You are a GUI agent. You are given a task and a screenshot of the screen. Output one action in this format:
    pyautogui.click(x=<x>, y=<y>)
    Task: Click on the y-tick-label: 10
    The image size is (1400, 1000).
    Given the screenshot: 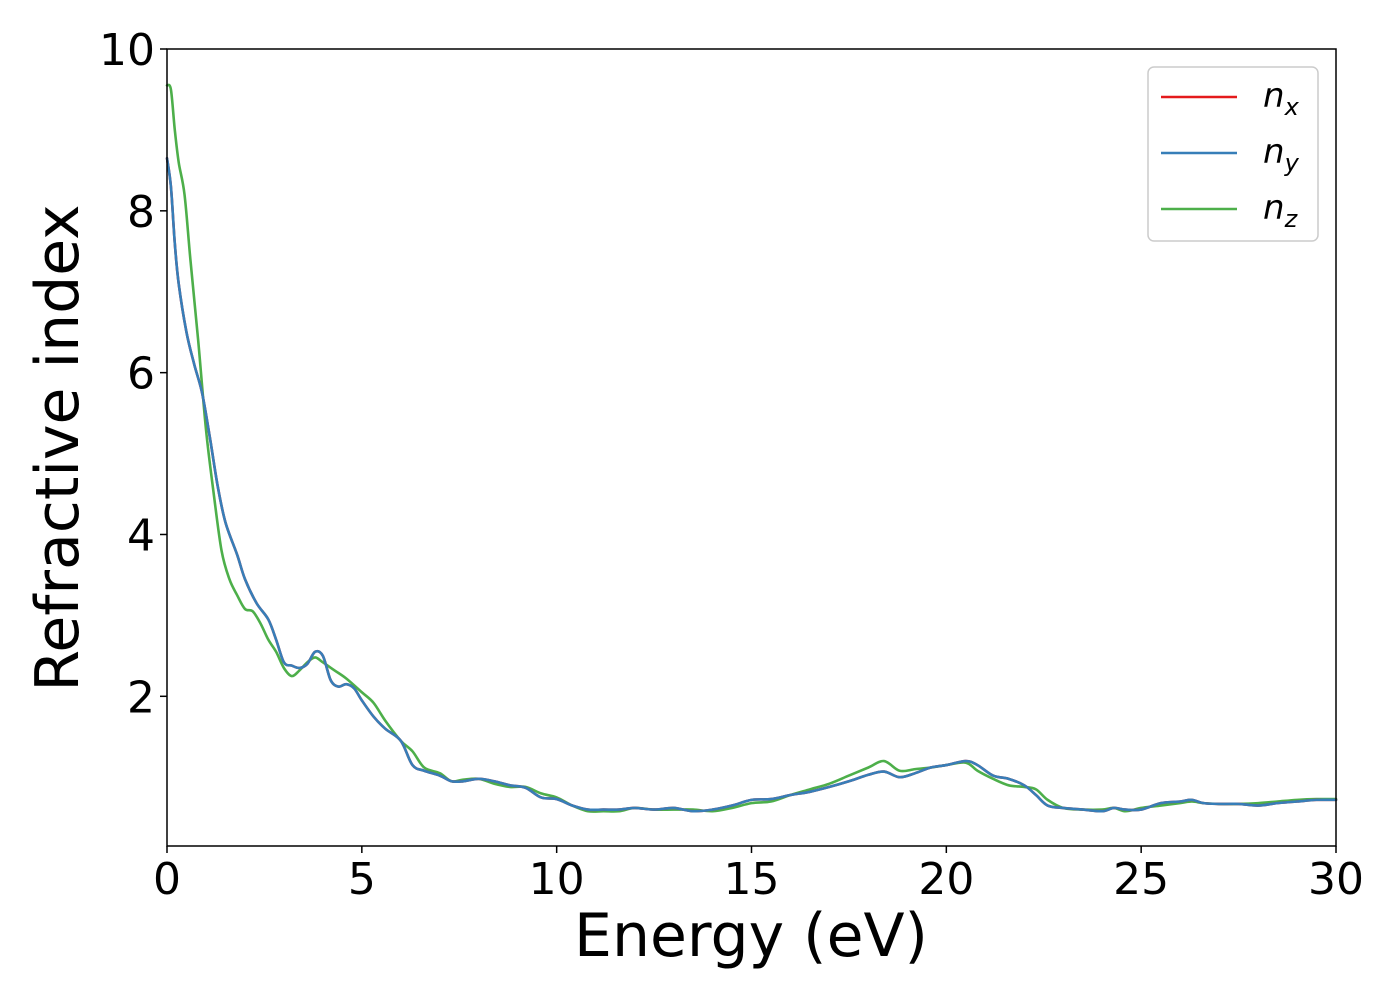 What is the action you would take?
    pyautogui.click(x=127, y=50)
    